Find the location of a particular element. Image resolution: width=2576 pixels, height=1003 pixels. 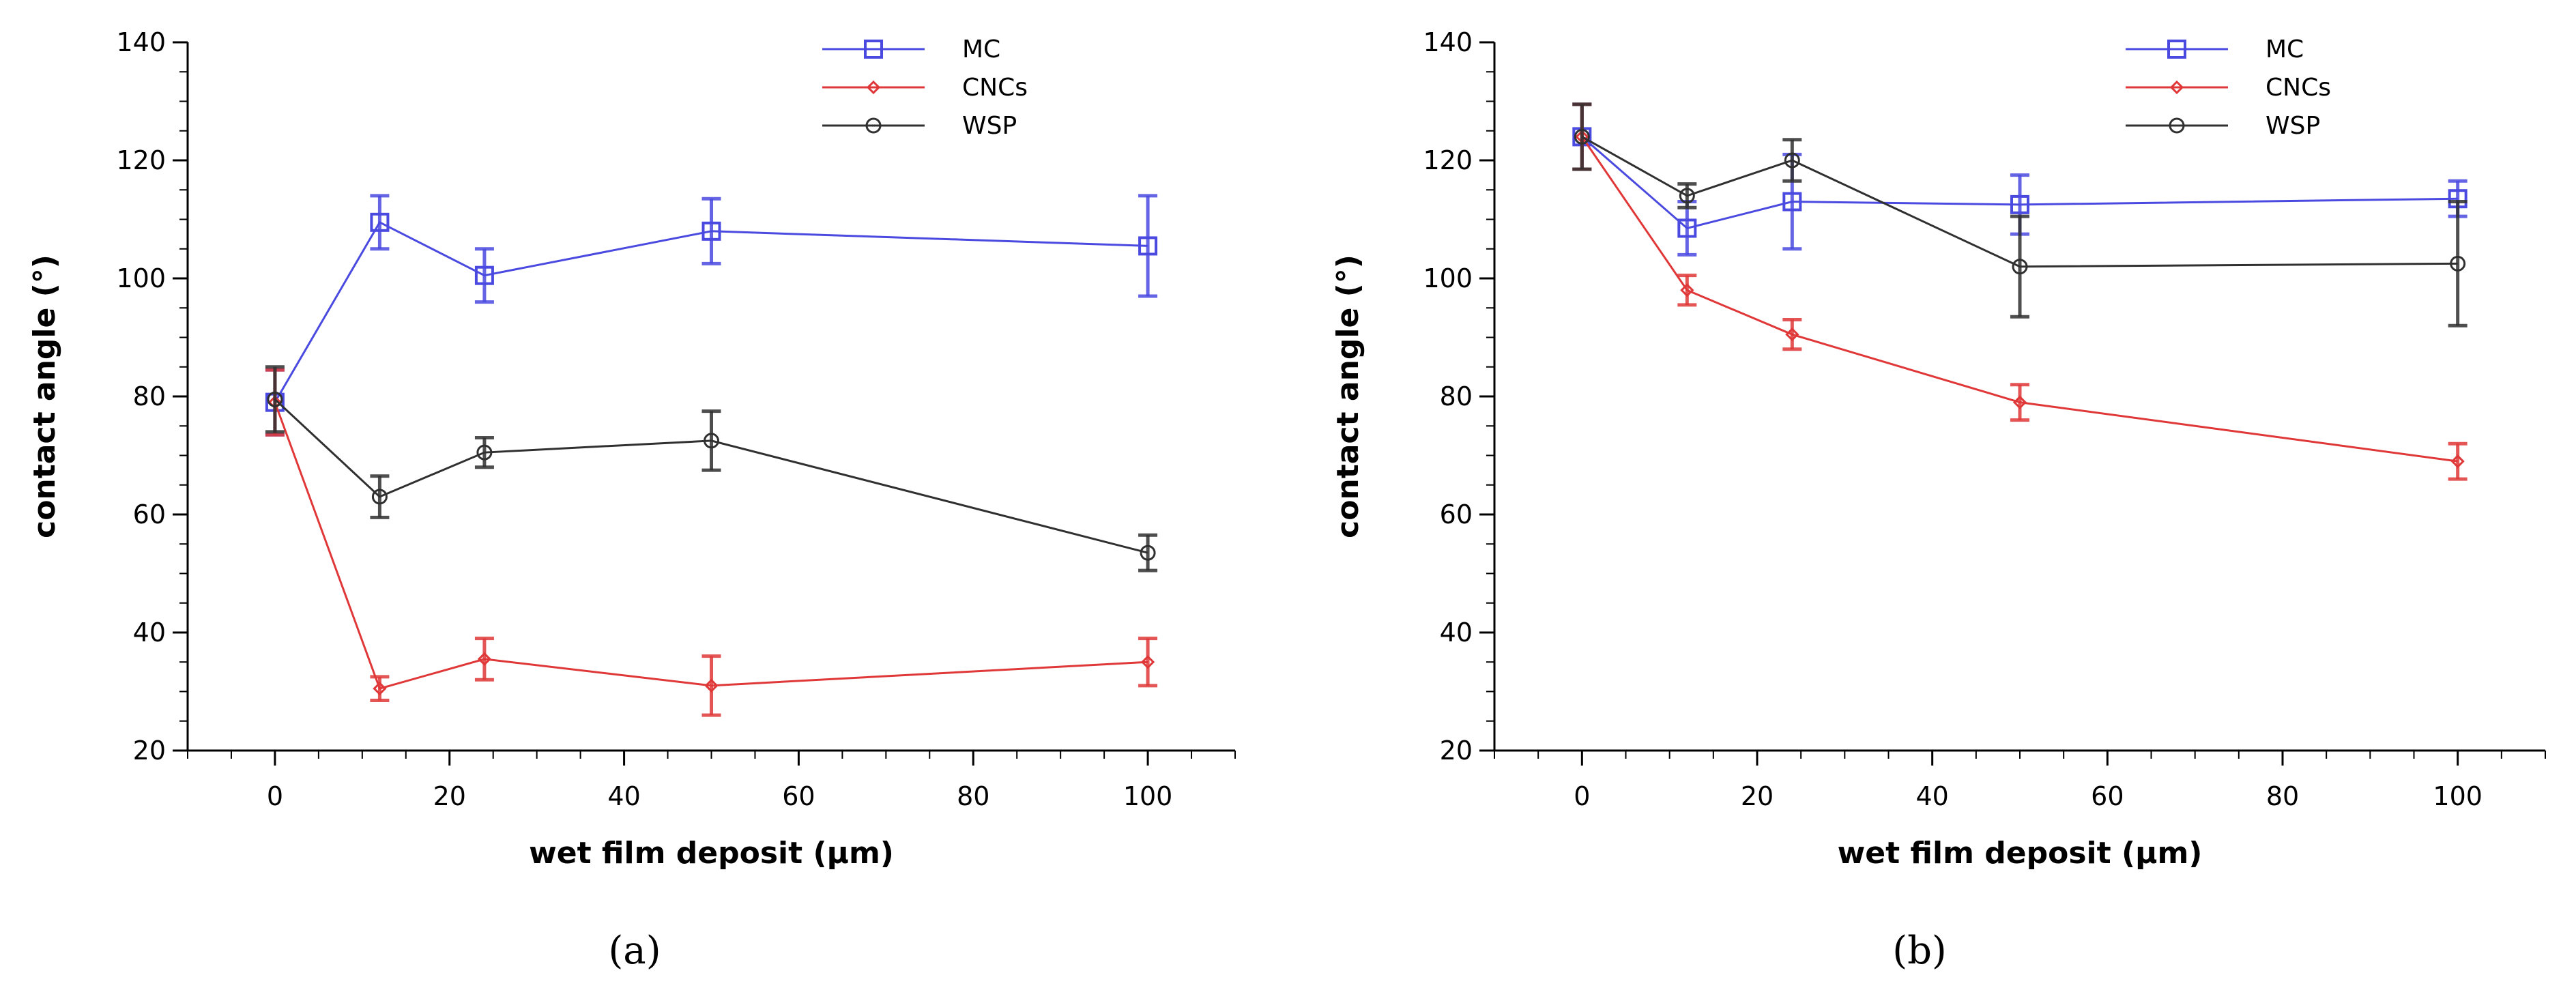

caption-a: (a) is located at coordinates (634, 951).